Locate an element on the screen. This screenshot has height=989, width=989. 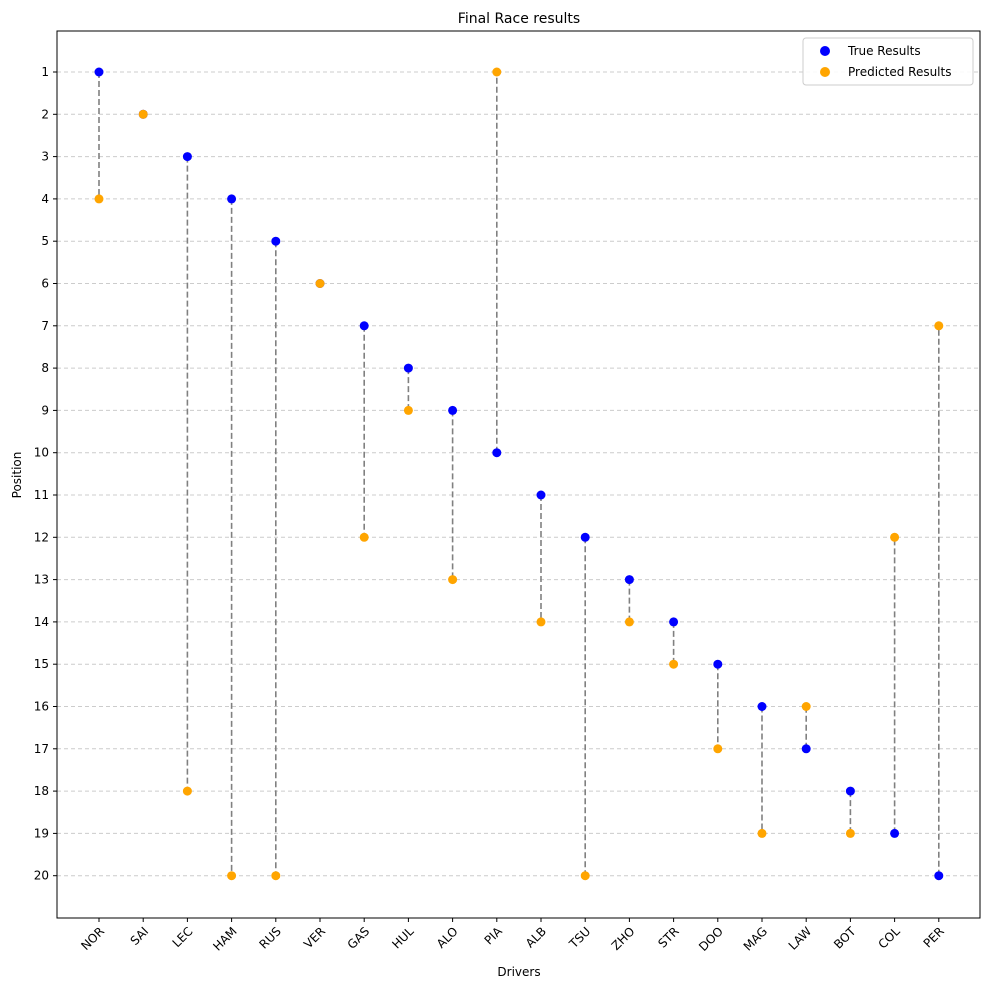
legend-predicted-marker is located at coordinates (825, 72).